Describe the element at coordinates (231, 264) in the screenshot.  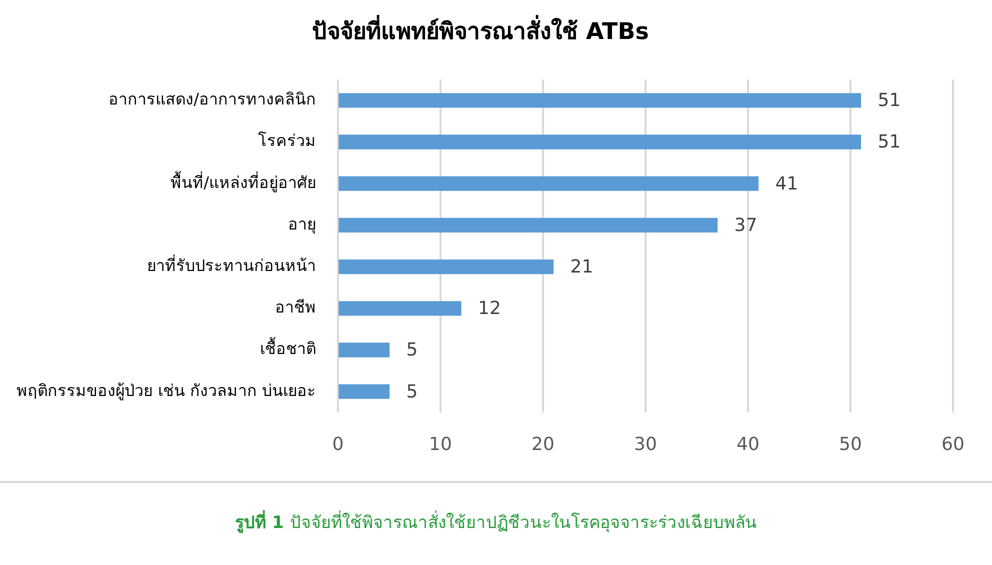
I see `y-tick-label: ยาที่รับประทานก่อนหน้า` at that location.